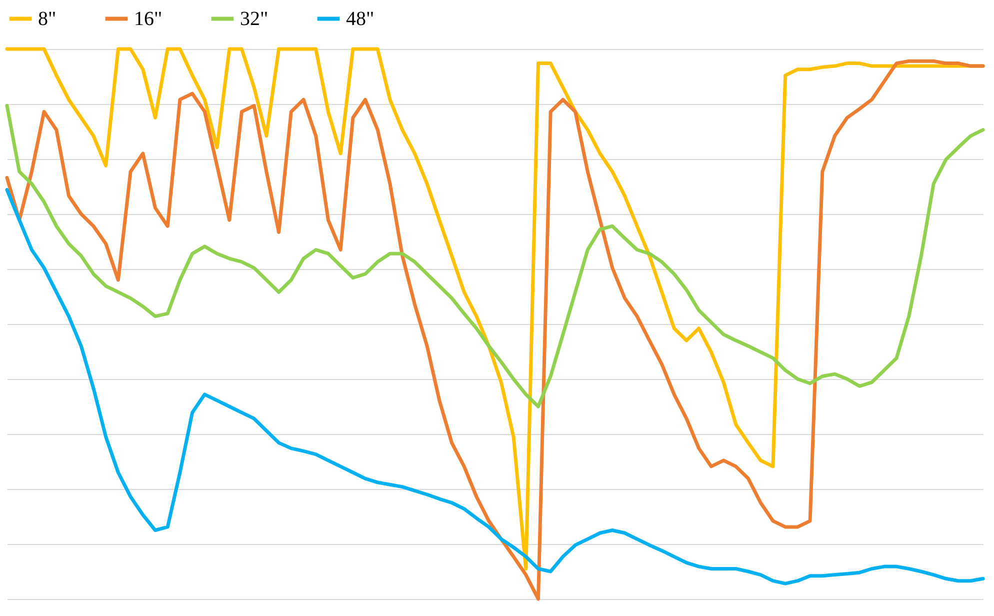 The image size is (994, 616). What do you see at coordinates (254, 19) in the screenshot?
I see `legend-label: 32"` at bounding box center [254, 19].